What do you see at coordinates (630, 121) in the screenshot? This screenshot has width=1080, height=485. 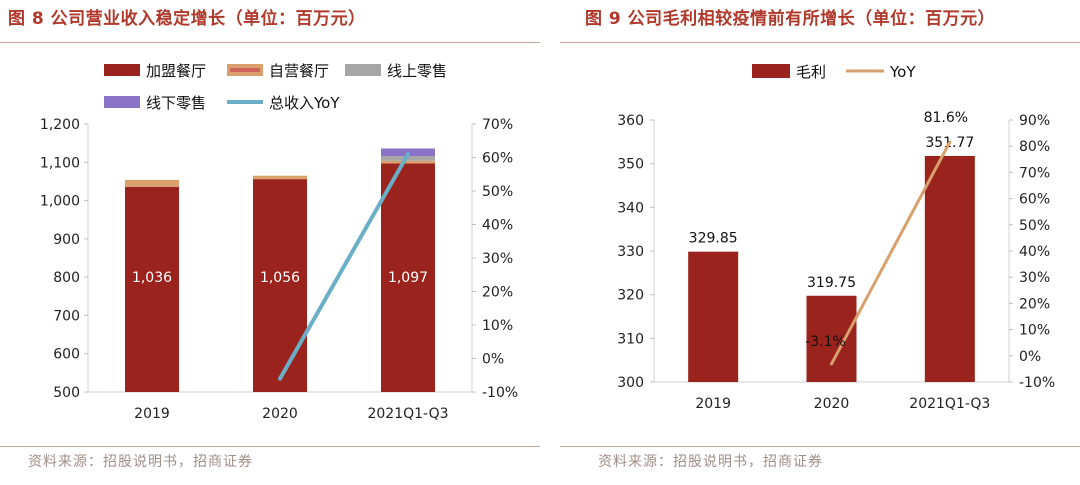 I see `y-tick-label: 360` at bounding box center [630, 121].